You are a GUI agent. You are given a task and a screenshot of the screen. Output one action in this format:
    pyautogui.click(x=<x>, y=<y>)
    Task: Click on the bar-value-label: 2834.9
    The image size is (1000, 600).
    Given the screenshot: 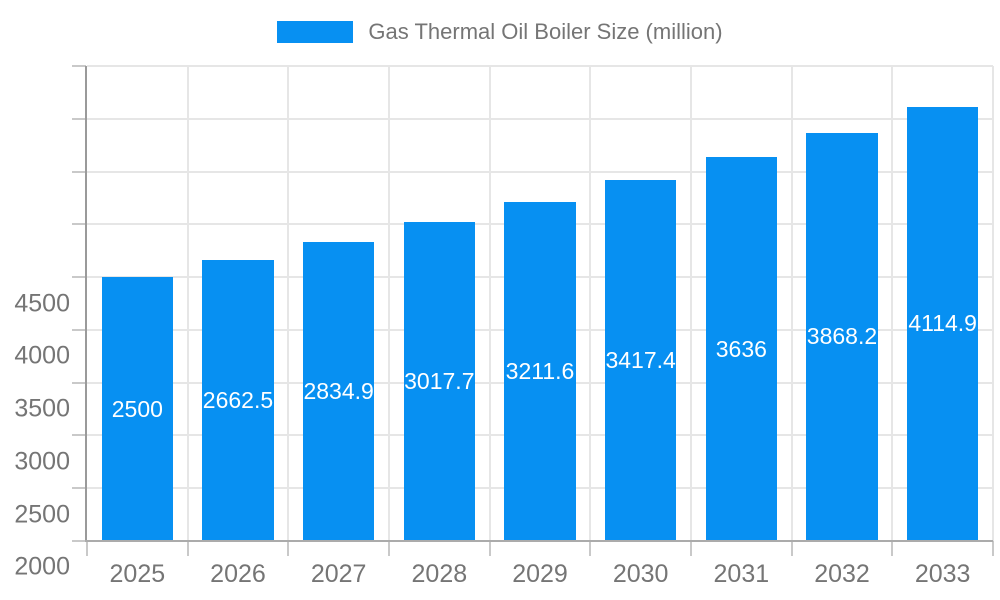 What is the action you would take?
    pyautogui.click(x=338, y=390)
    